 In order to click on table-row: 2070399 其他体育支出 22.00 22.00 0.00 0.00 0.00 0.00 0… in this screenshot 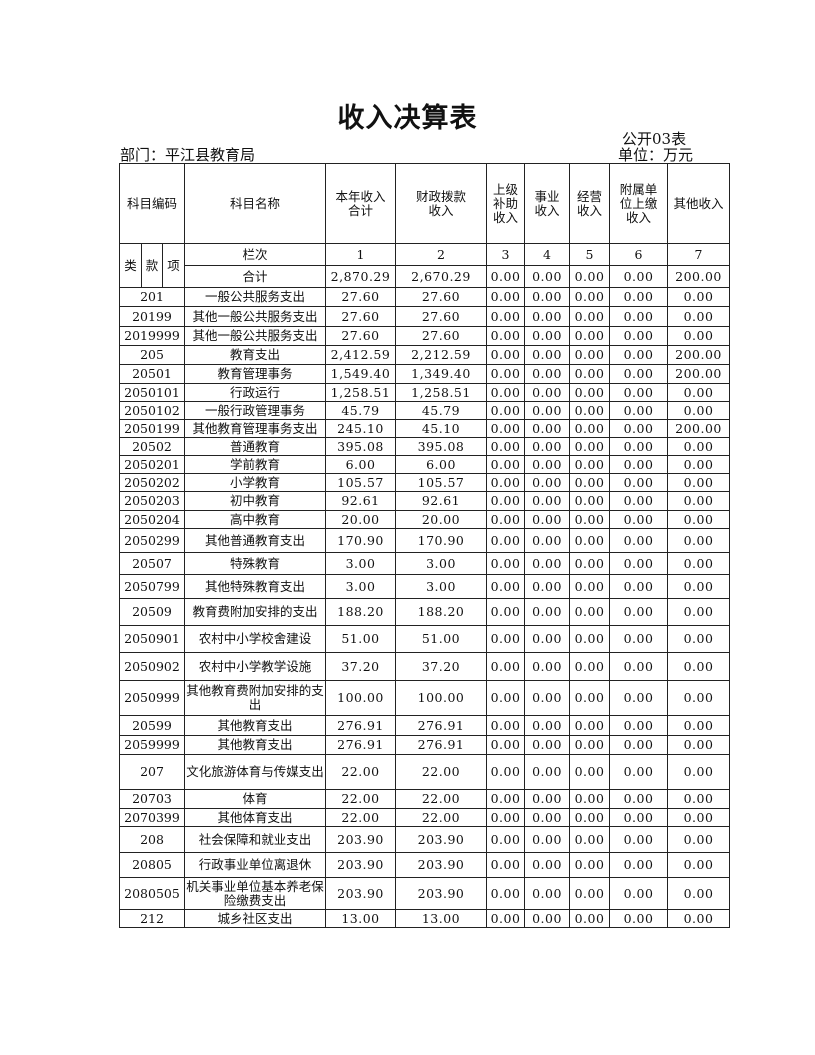, I will do `click(424, 817)`.